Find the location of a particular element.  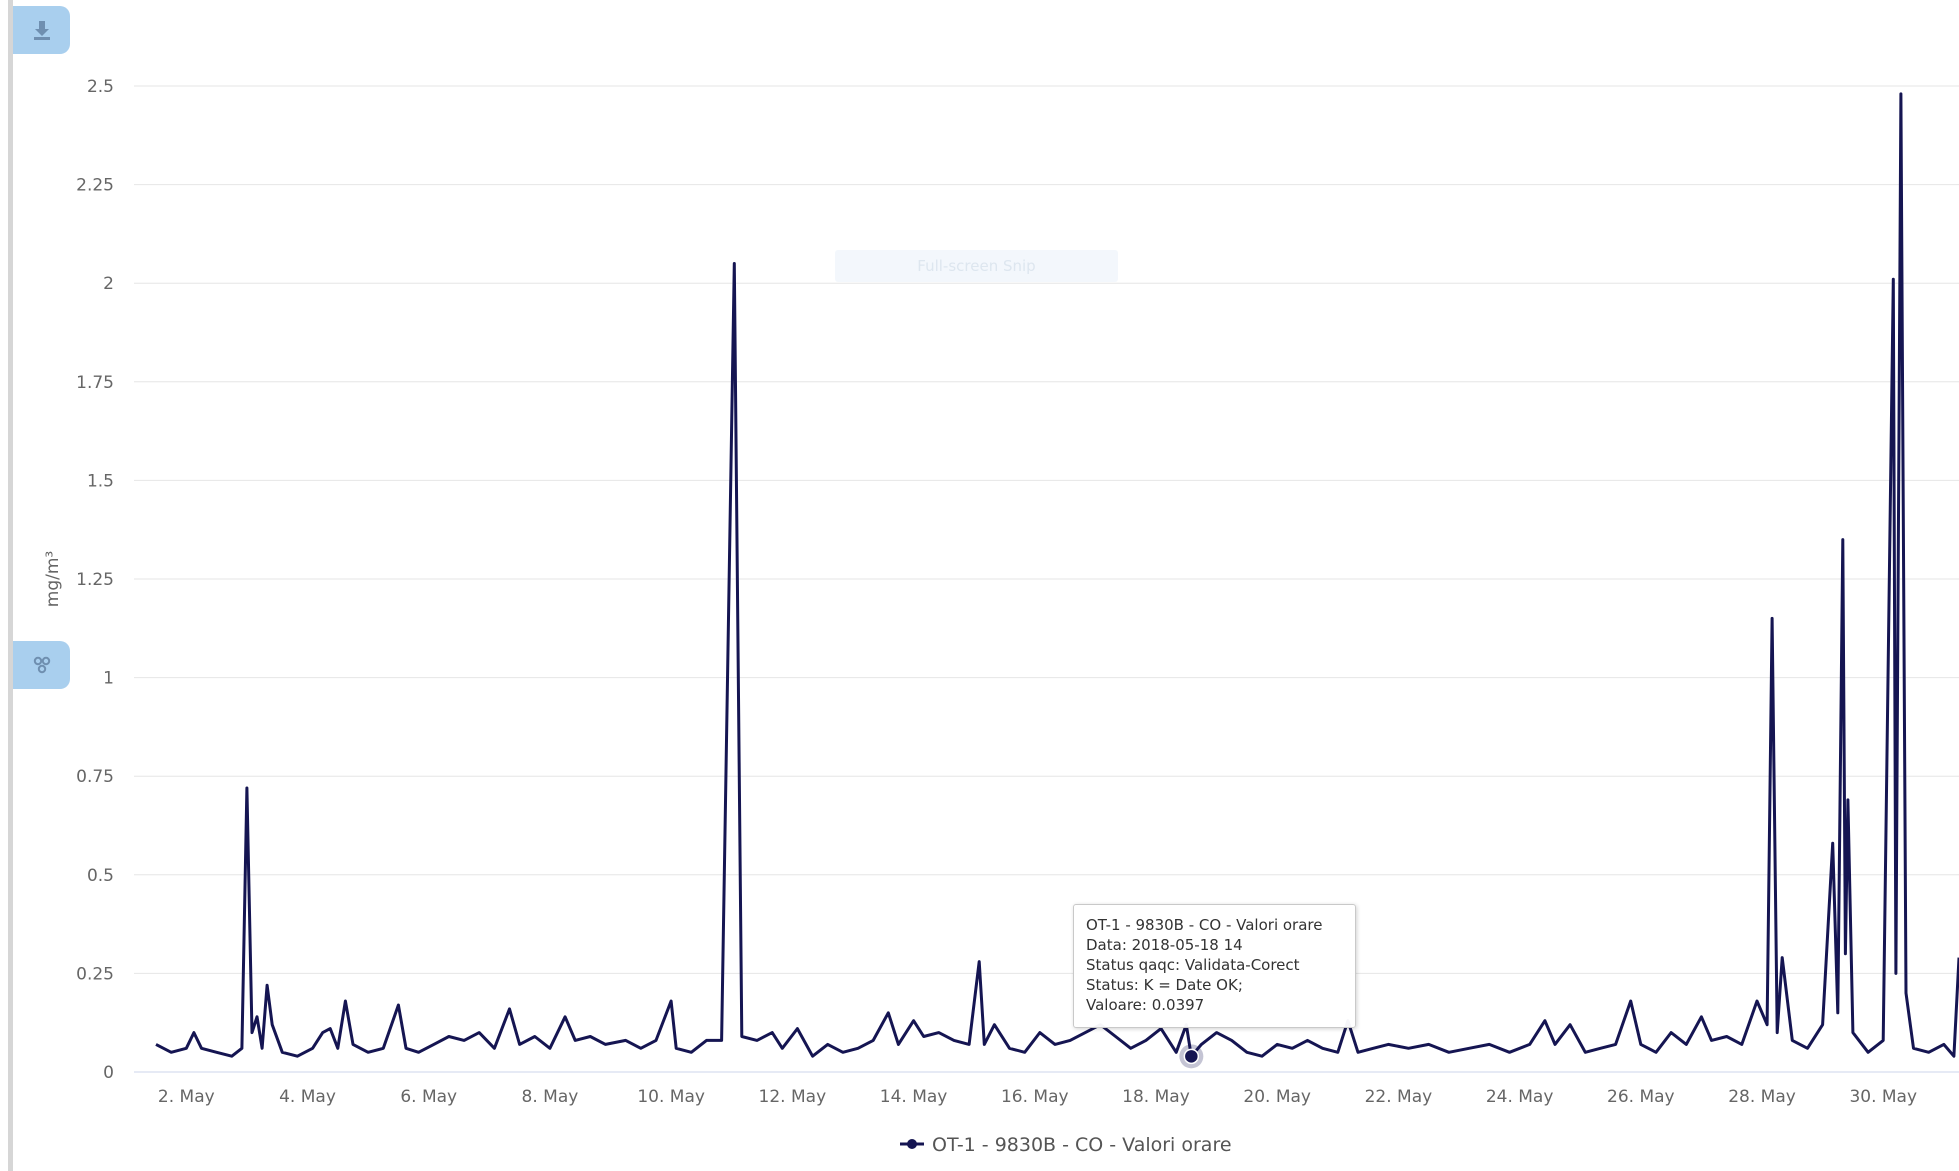

x-tick-label: 12. May is located at coordinates (793, 1097).